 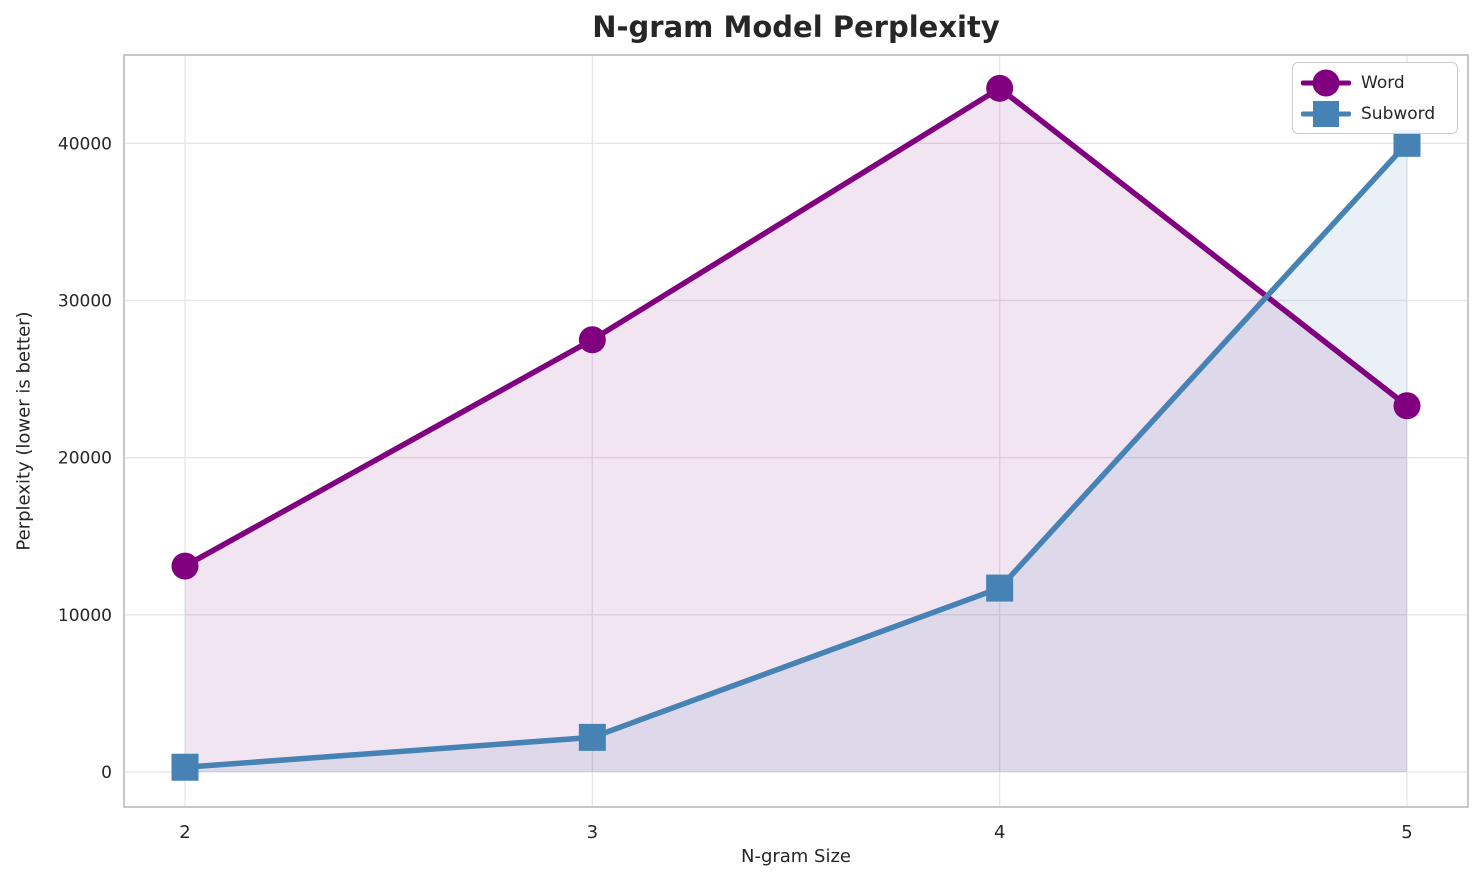 I want to click on word-legend-marker, so click(x=1326, y=82).